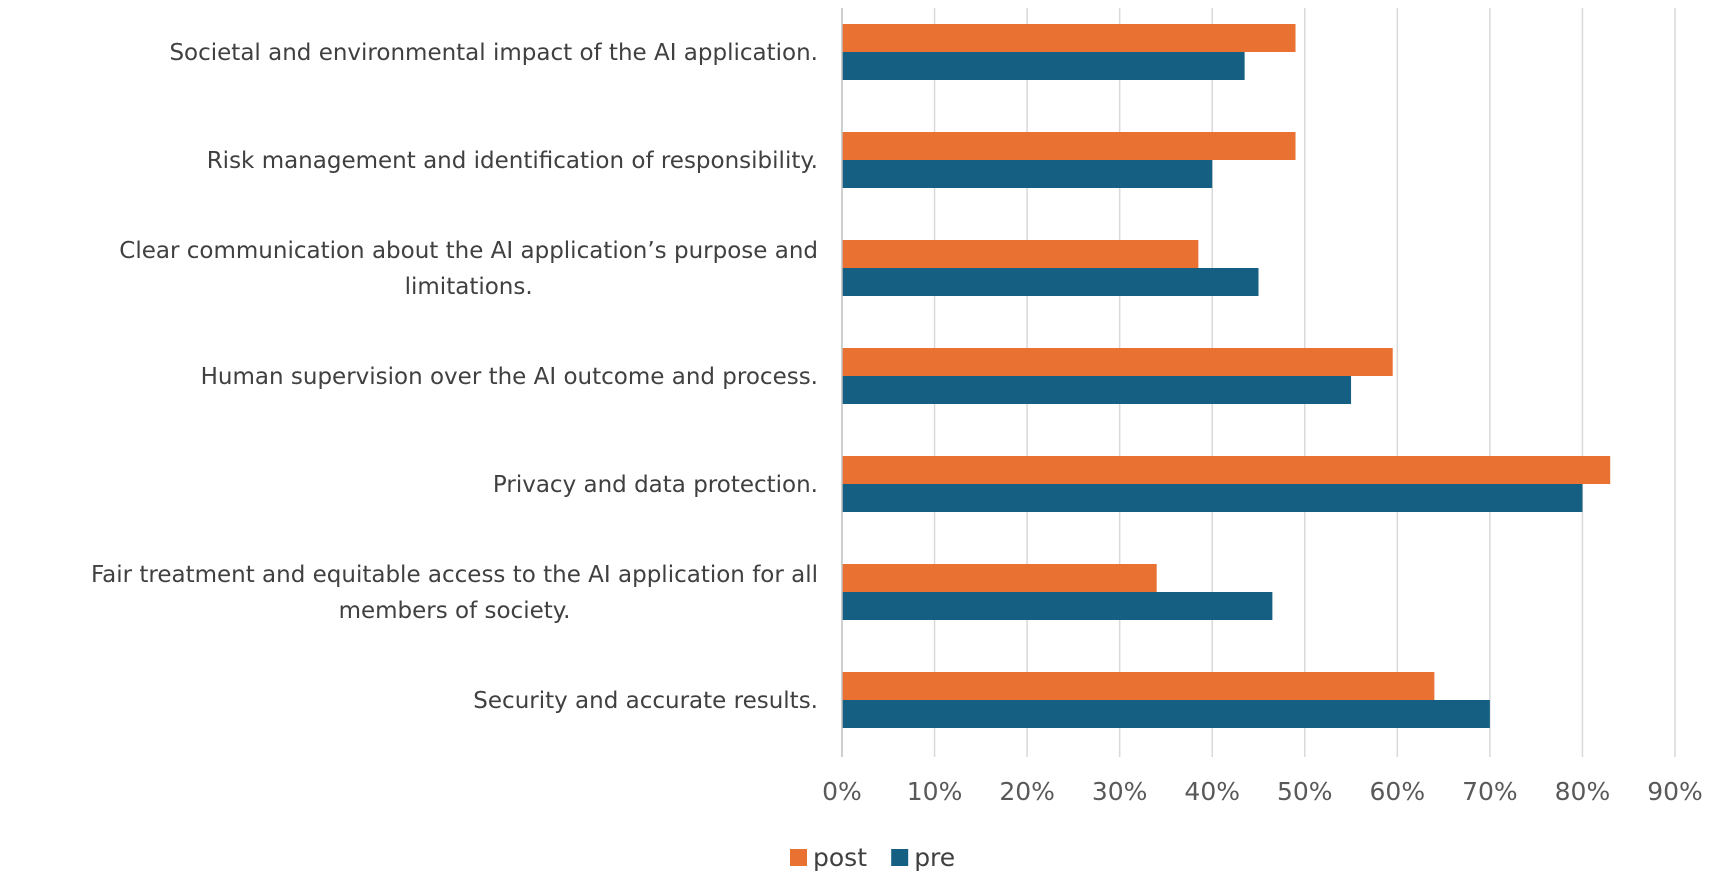 This screenshot has height=881, width=1713. What do you see at coordinates (645, 701) in the screenshot?
I see `category-label: Security and accurate results.` at bounding box center [645, 701].